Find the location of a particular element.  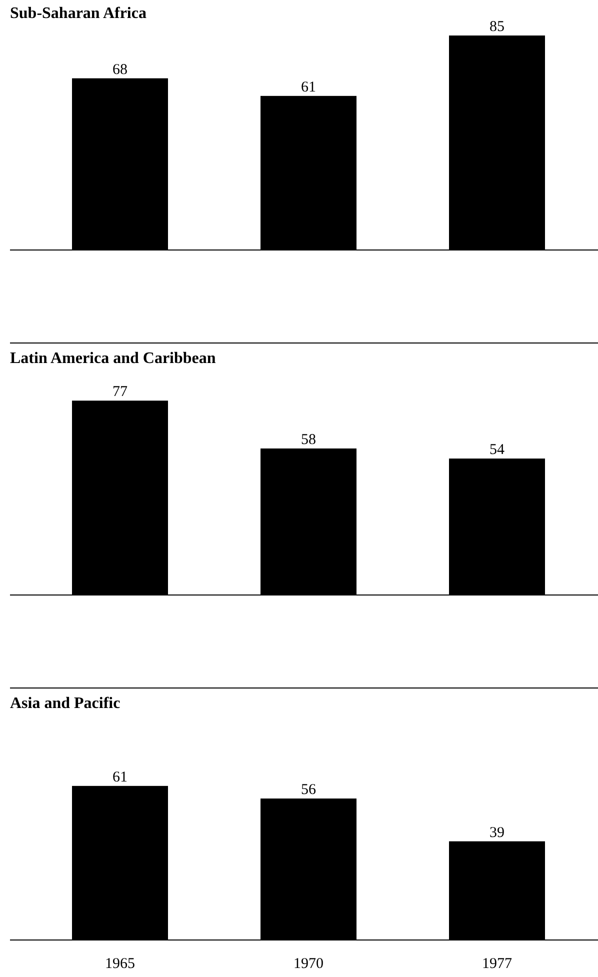

chart-title: Asia and Pacific is located at coordinates (65, 703).